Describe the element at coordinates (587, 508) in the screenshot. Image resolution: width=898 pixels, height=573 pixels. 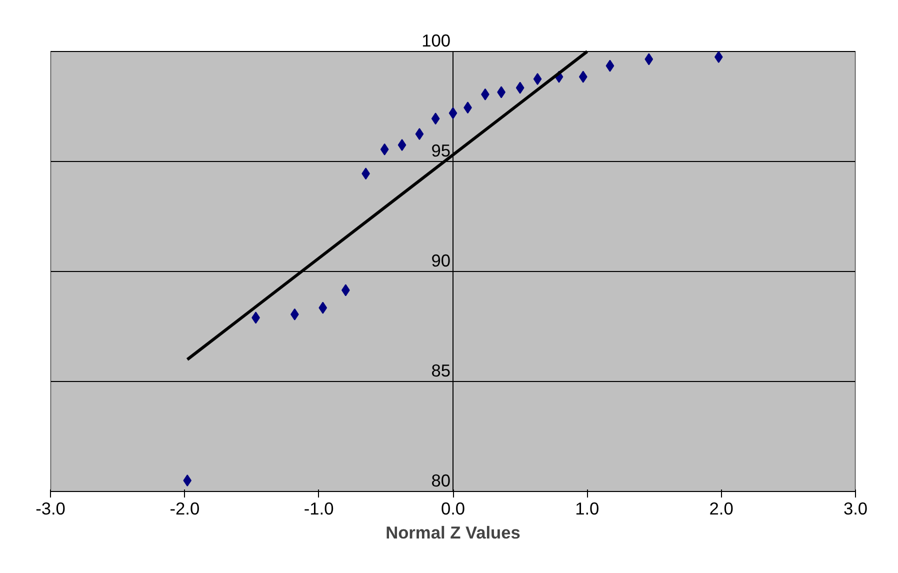
I see `x-tick-label: 1.0` at that location.